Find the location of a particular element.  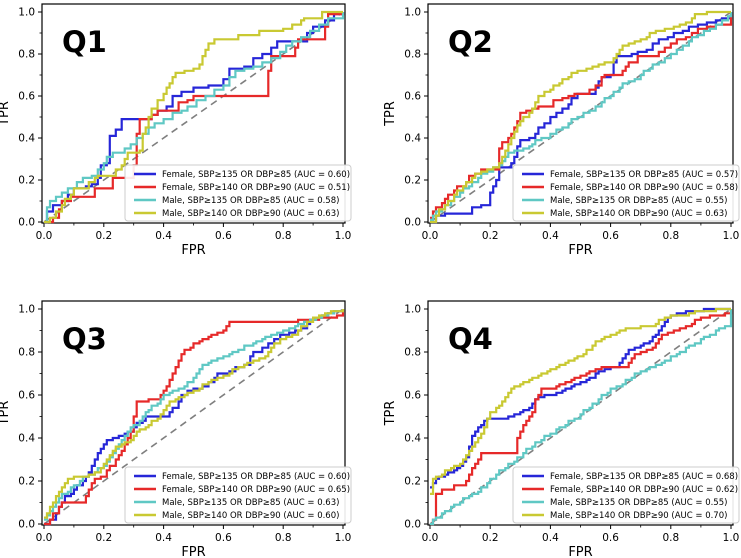

legend-label: Male, SBP≥135 OR DBP≥85 (AUC = 0.58) is located at coordinates (250, 201).